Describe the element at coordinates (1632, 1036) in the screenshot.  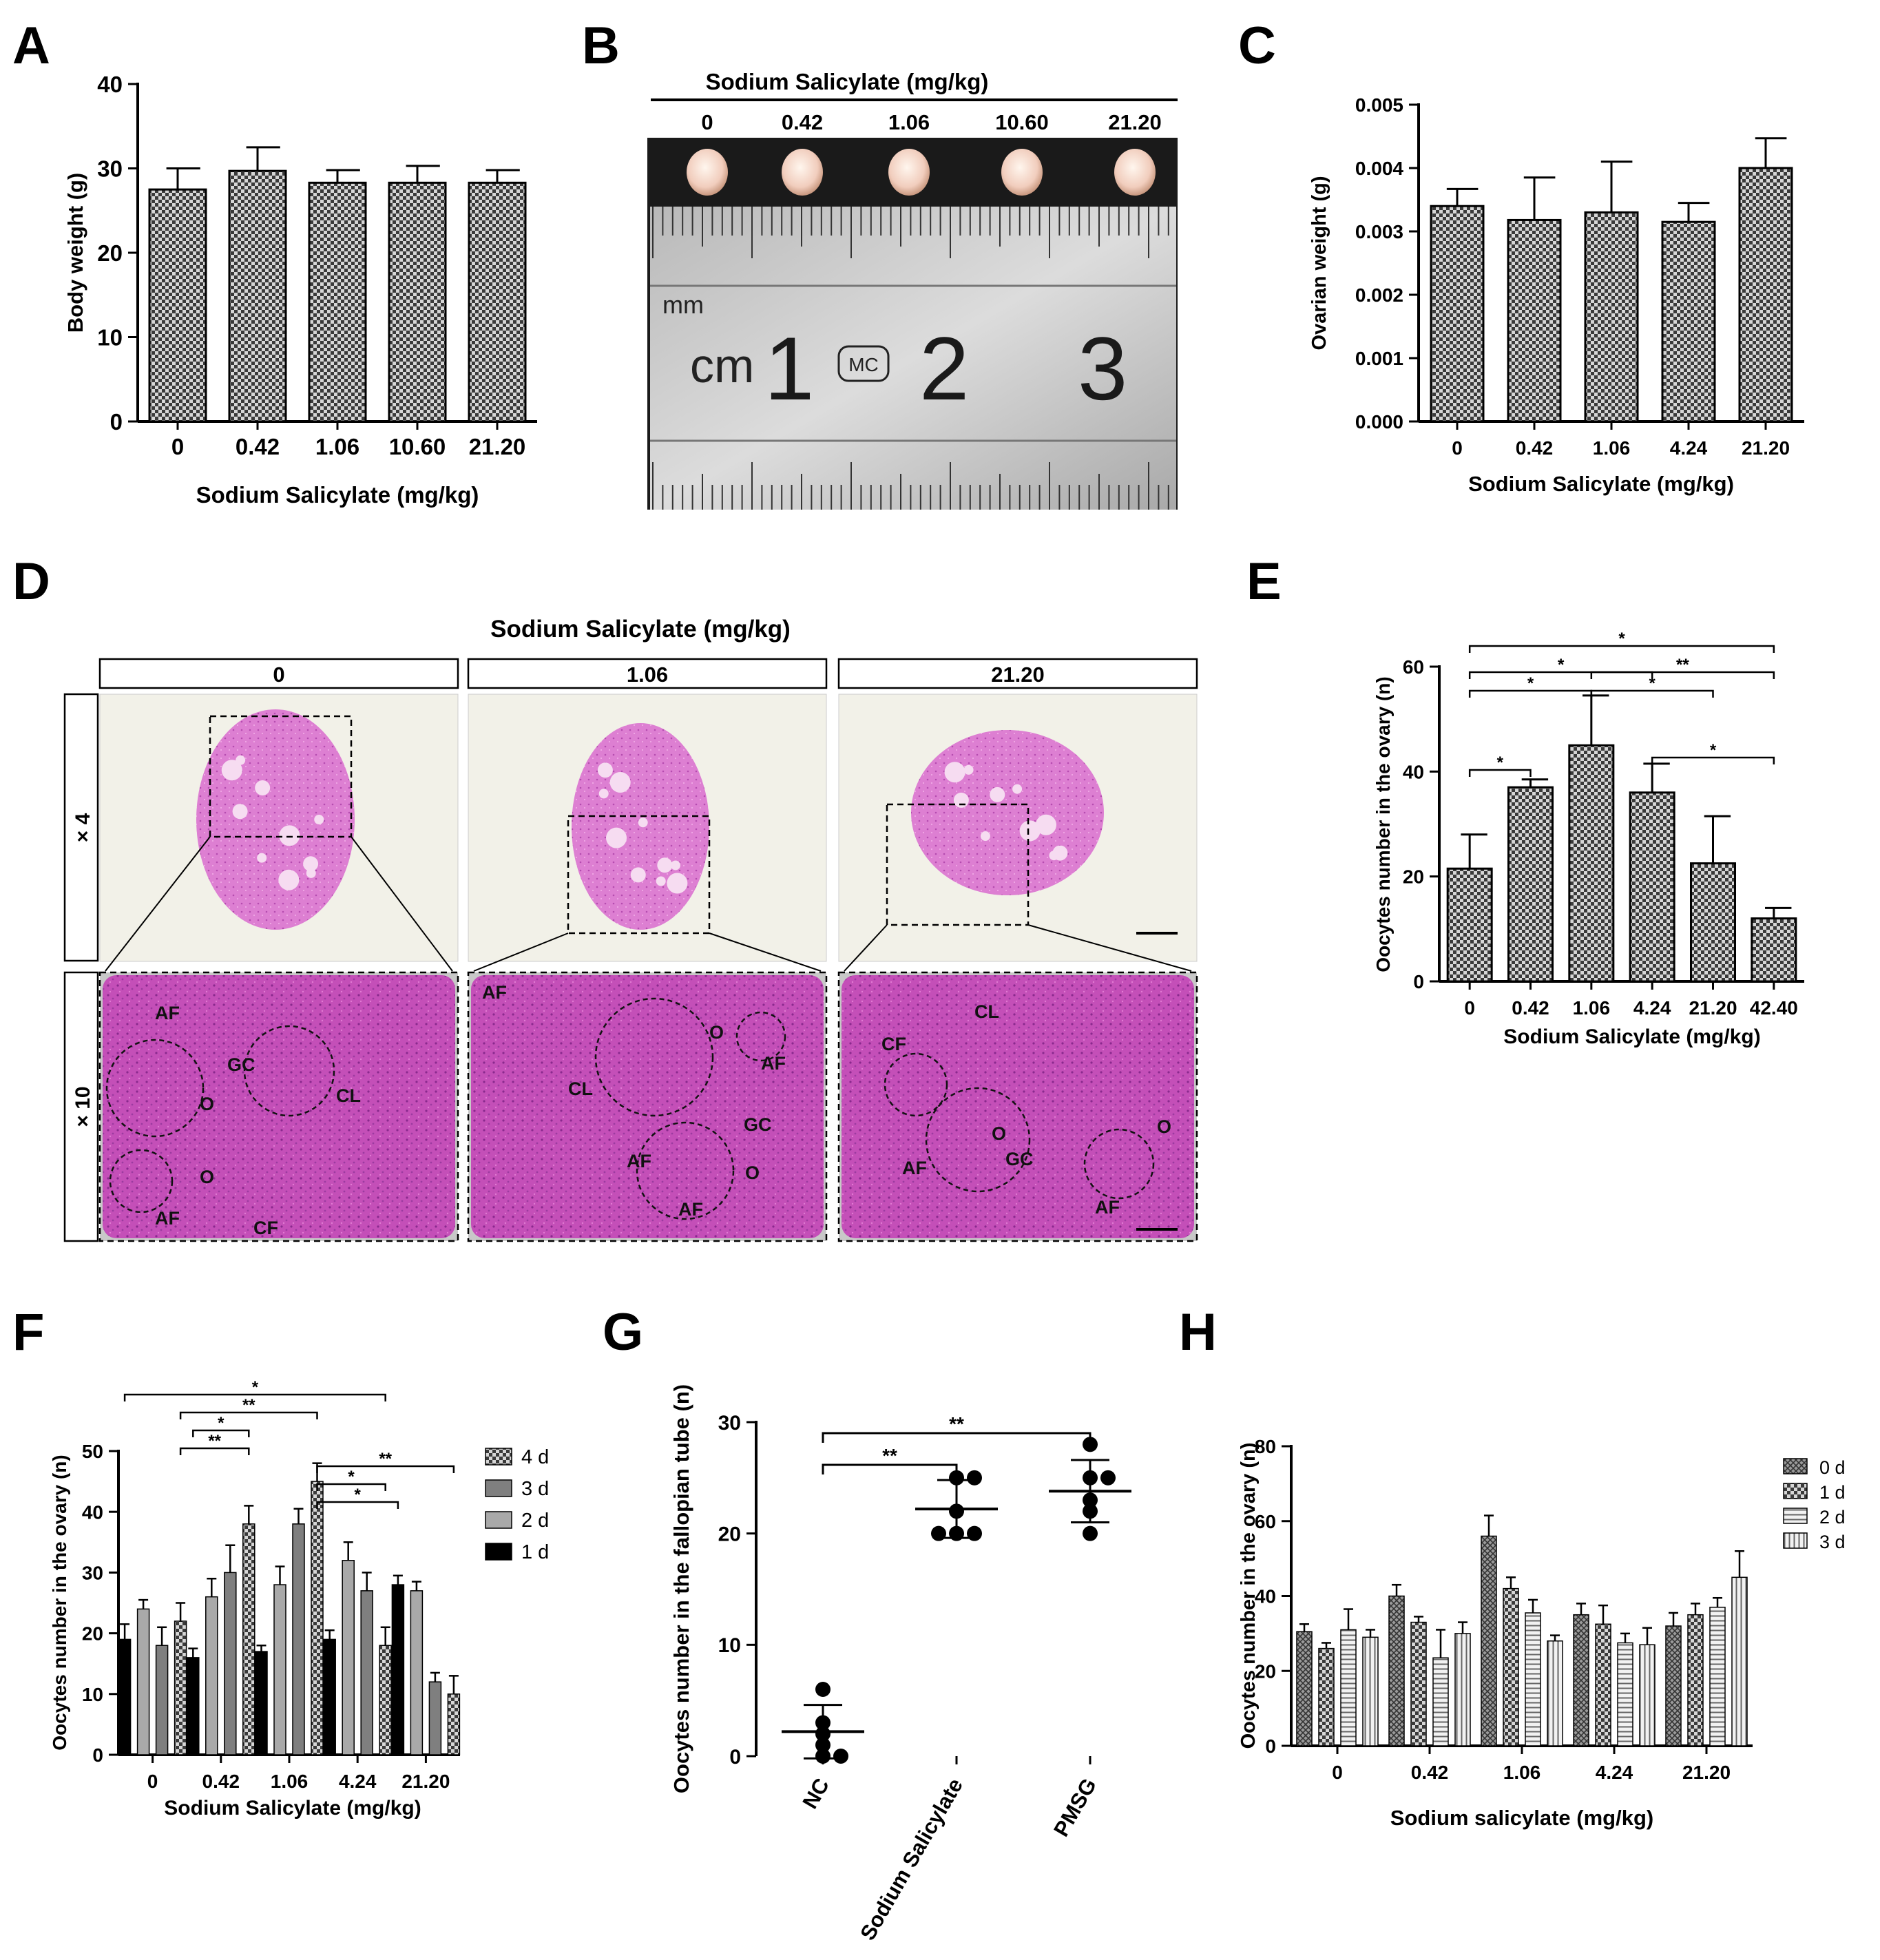
I see `chart-e-x-label: Sodium Salicylate (mg/kg)` at that location.